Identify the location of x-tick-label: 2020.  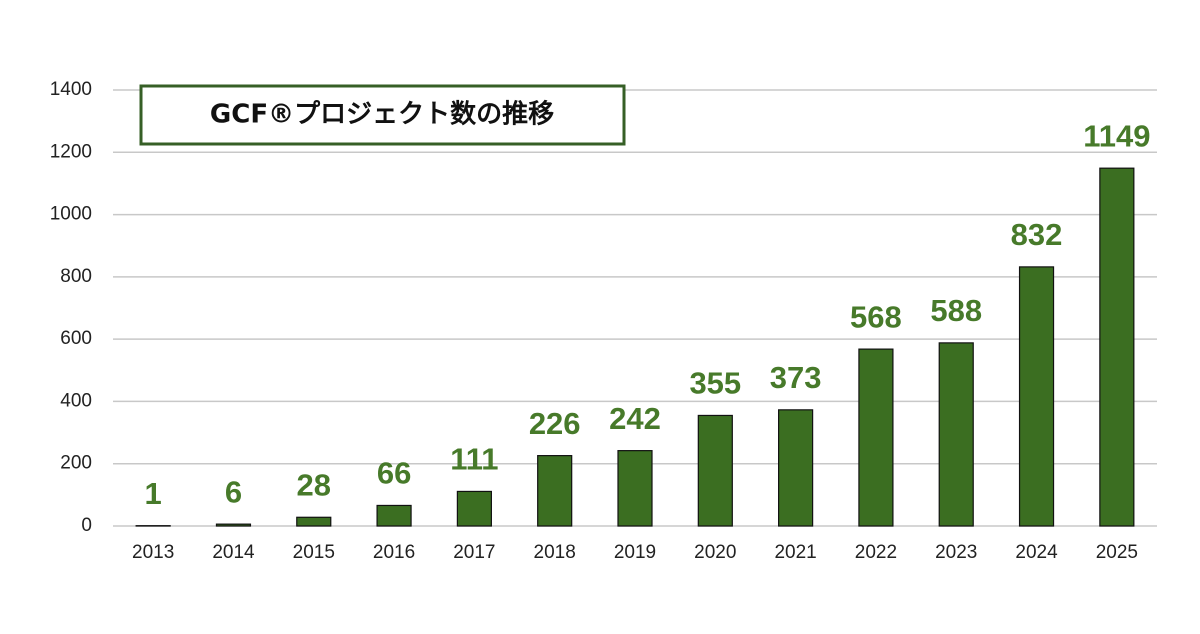
(715, 552).